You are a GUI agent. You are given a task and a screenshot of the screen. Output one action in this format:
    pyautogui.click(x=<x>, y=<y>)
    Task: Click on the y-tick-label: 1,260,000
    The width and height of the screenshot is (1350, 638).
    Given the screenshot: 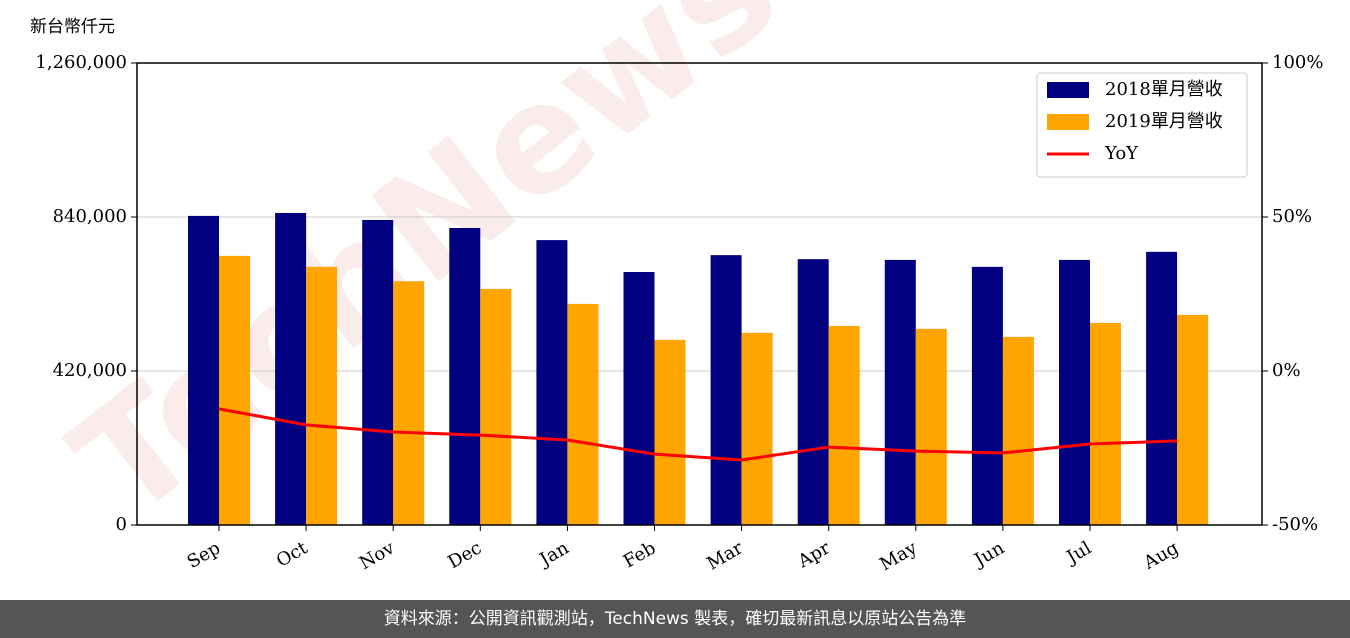 What is the action you would take?
    pyautogui.click(x=81, y=62)
    